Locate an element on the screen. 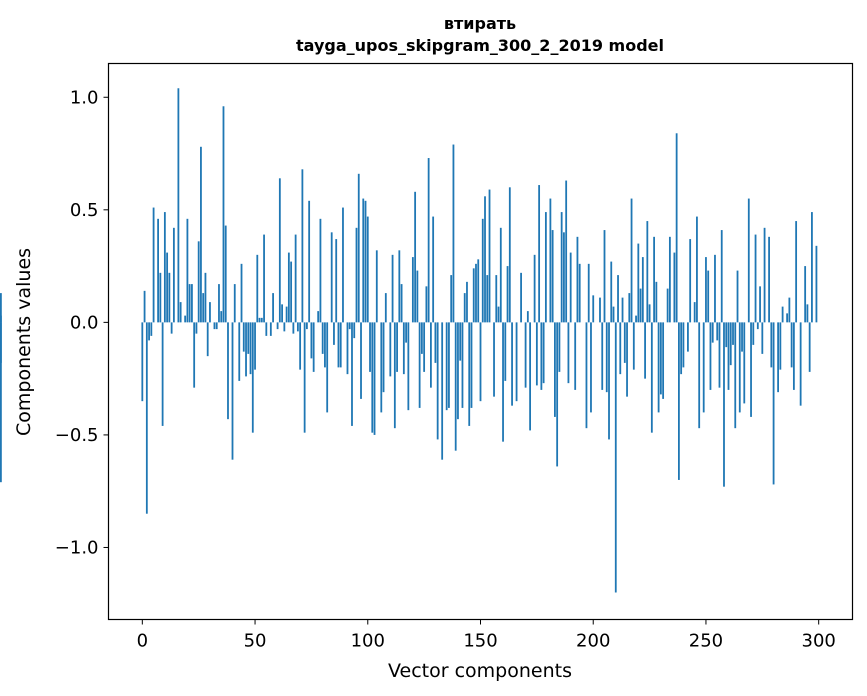 Image resolution: width=867 pixels, height=696 pixels. y-tick-label: 0.0 is located at coordinates (84, 322).